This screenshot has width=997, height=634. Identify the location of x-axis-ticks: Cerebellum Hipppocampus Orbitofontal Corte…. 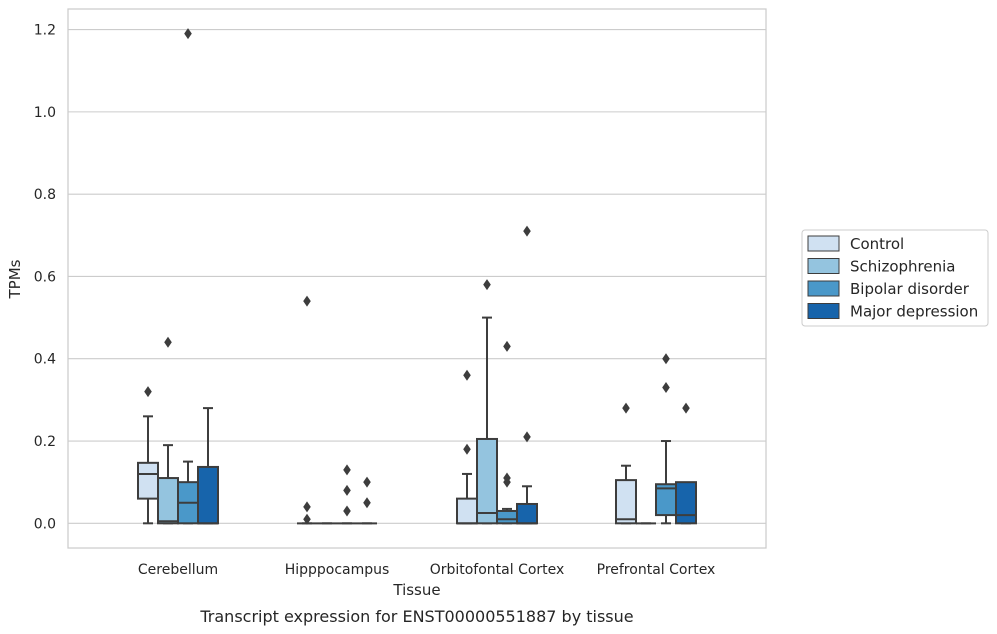
(426, 570).